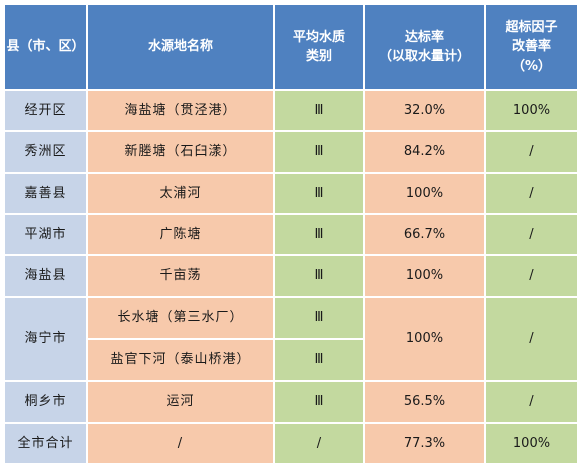 This screenshot has height=471, width=582. What do you see at coordinates (45, 402) in the screenshot?
I see `district-cell: 桐乡市` at bounding box center [45, 402].